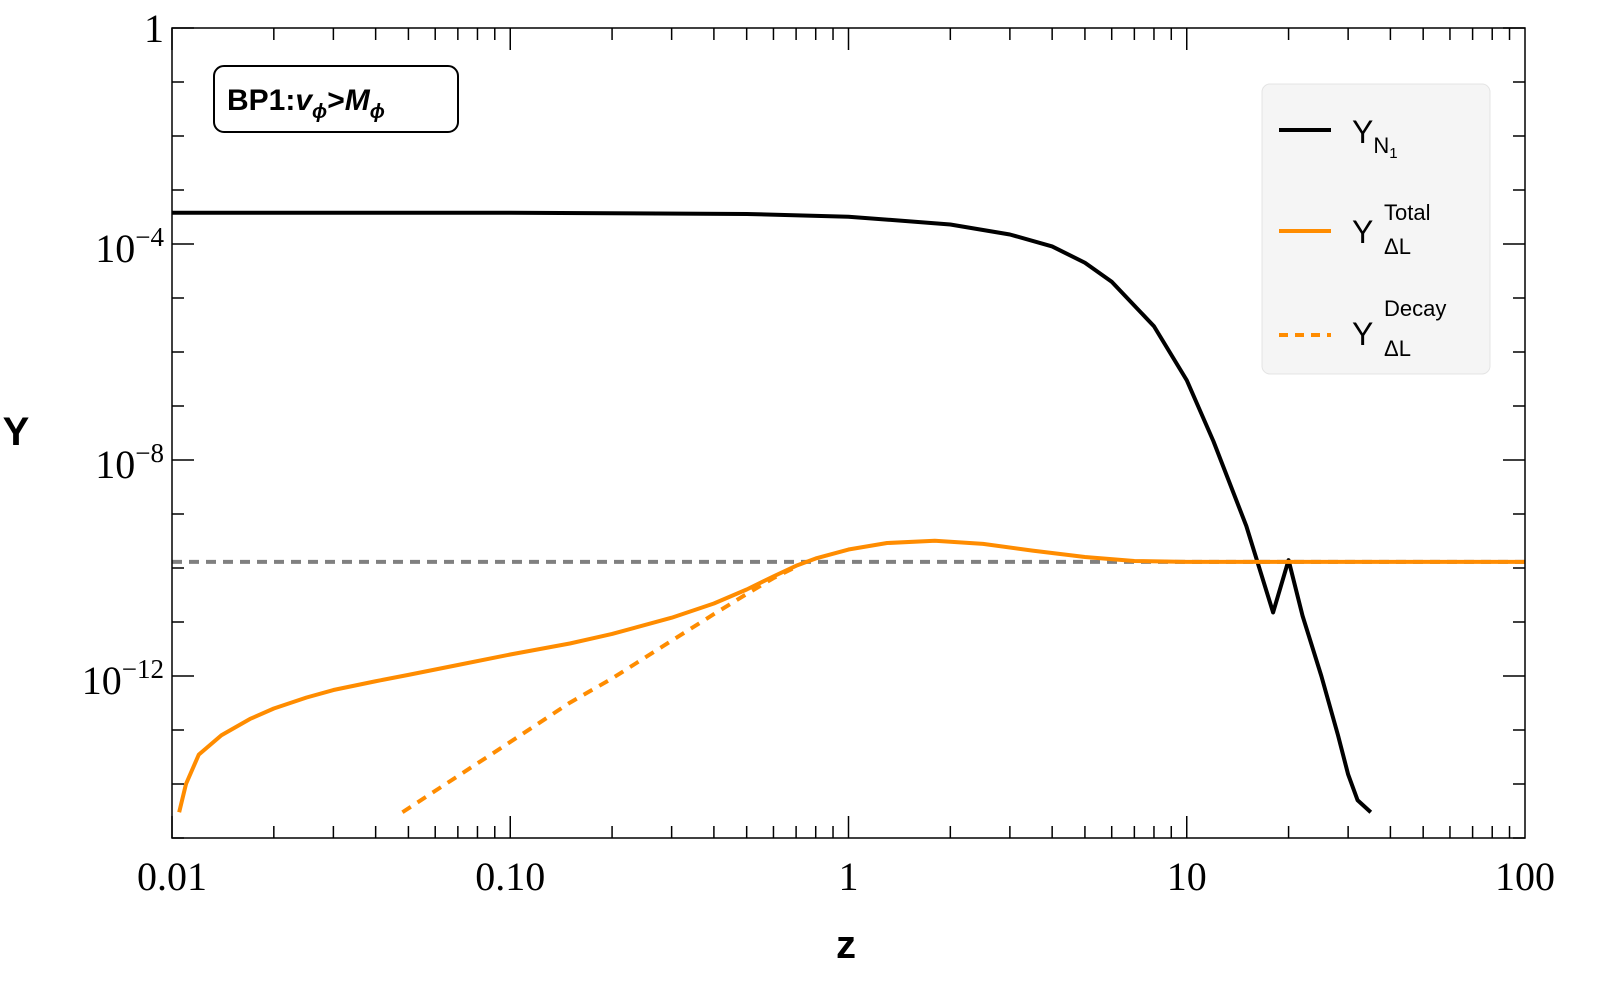 The width and height of the screenshot is (1600, 1000). I want to click on x-tick-label: 10, so click(1187, 876).